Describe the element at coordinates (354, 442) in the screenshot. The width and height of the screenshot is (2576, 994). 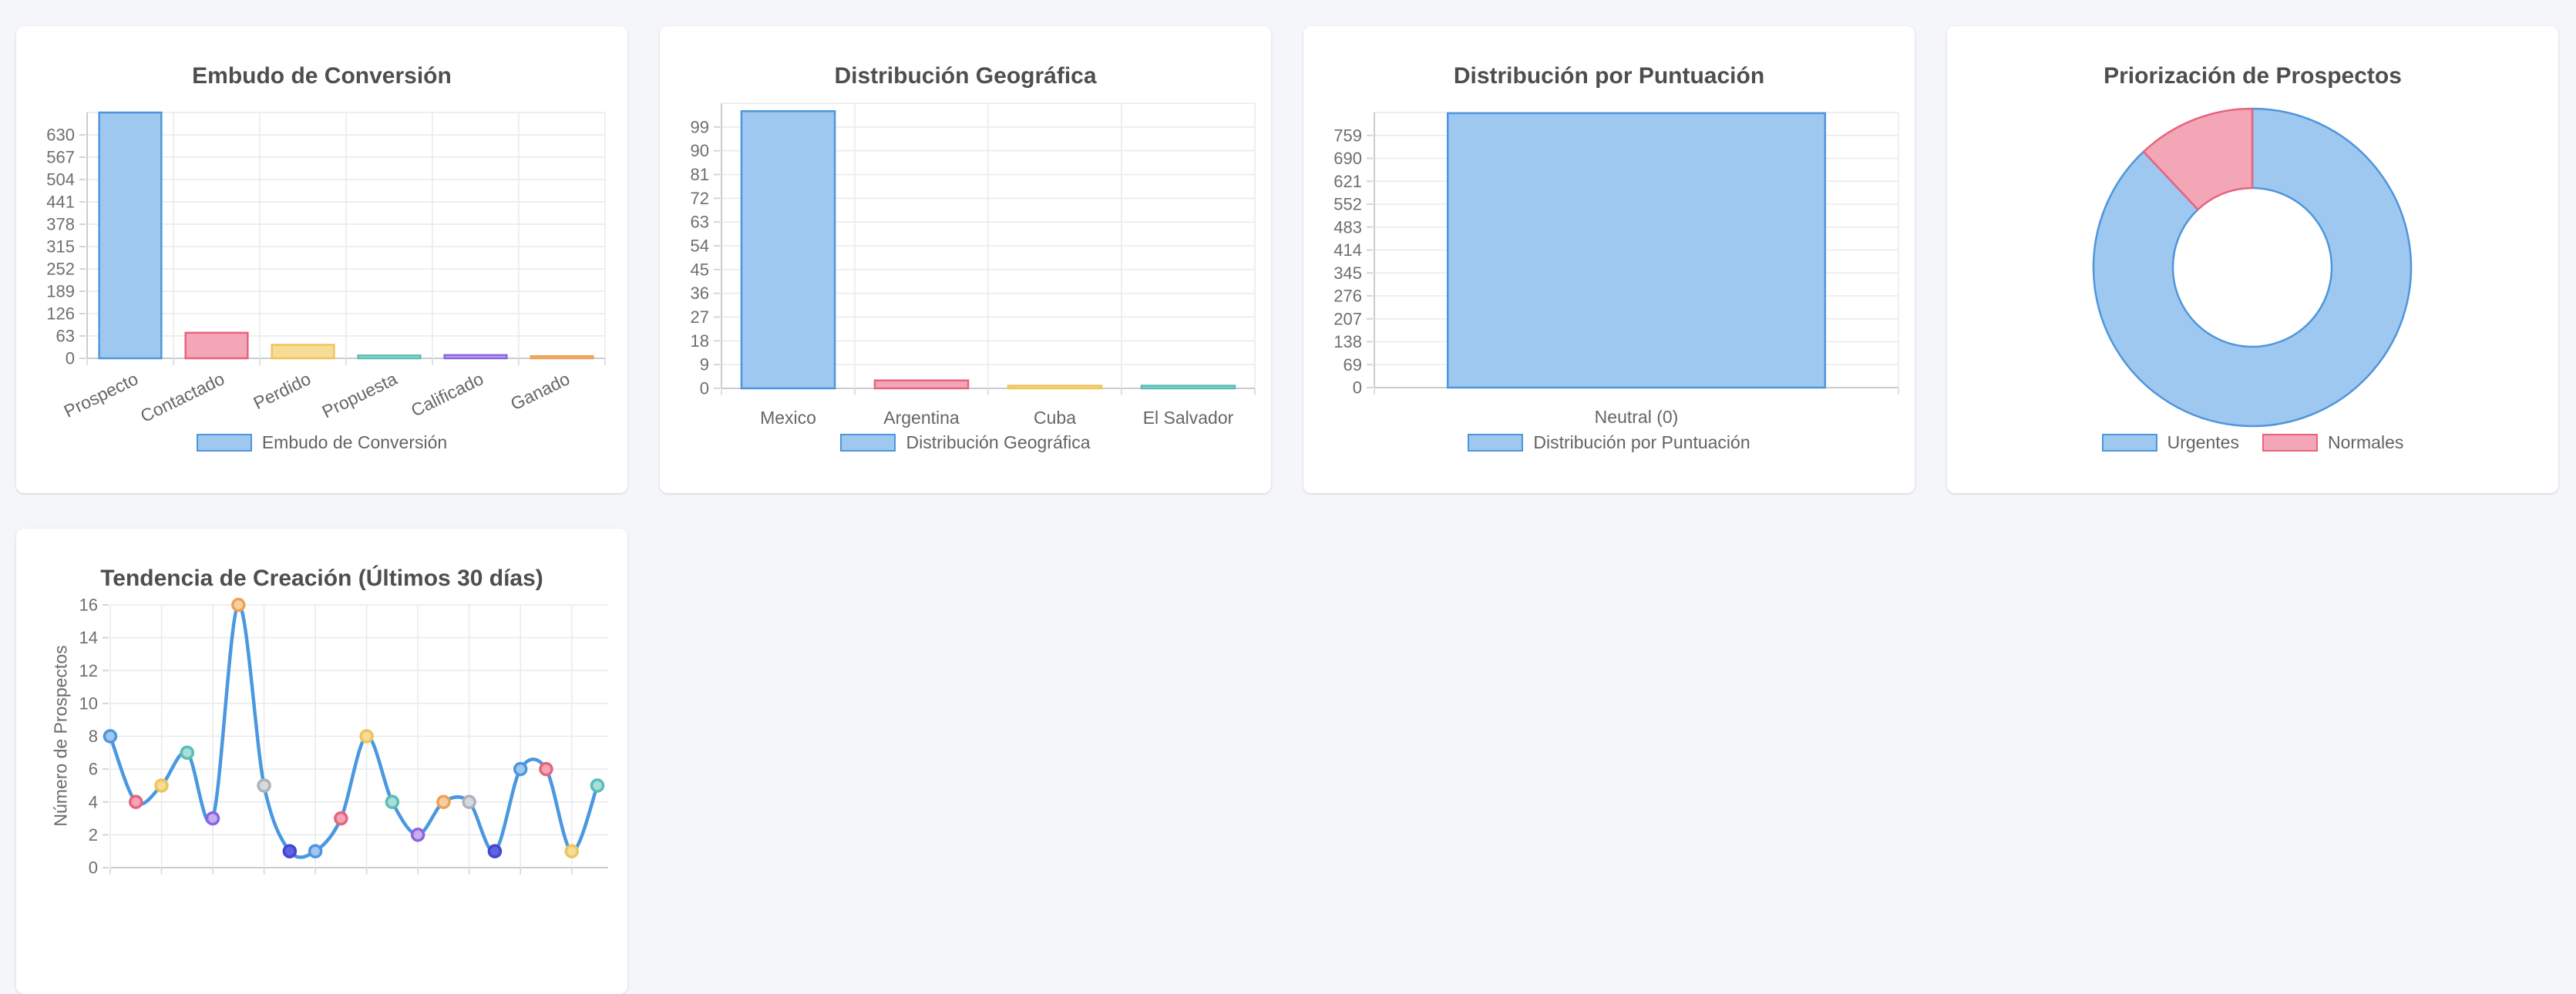
I see `legend-label: Embudo de Conversión` at that location.